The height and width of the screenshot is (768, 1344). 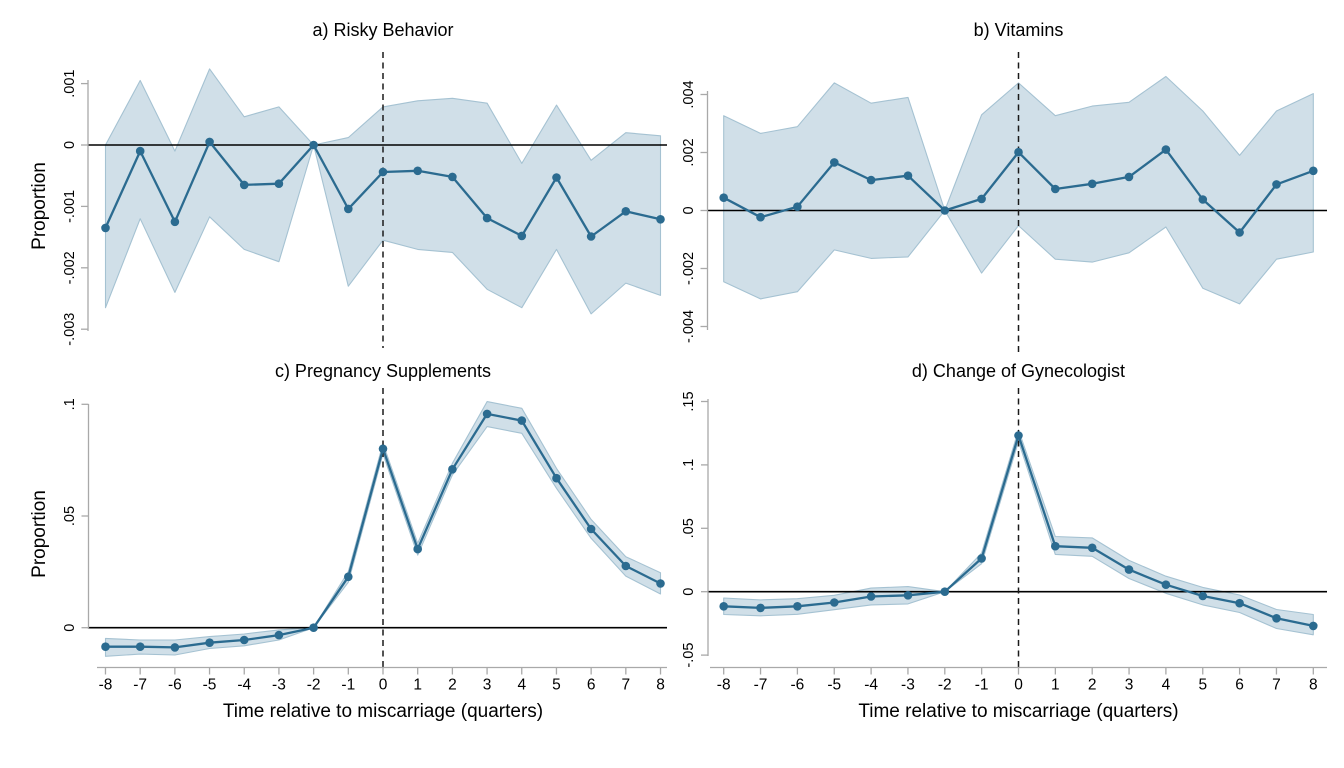 What do you see at coordinates (383, 371) in the screenshot?
I see `panel-c-title: c) Pregnancy Supplements` at bounding box center [383, 371].